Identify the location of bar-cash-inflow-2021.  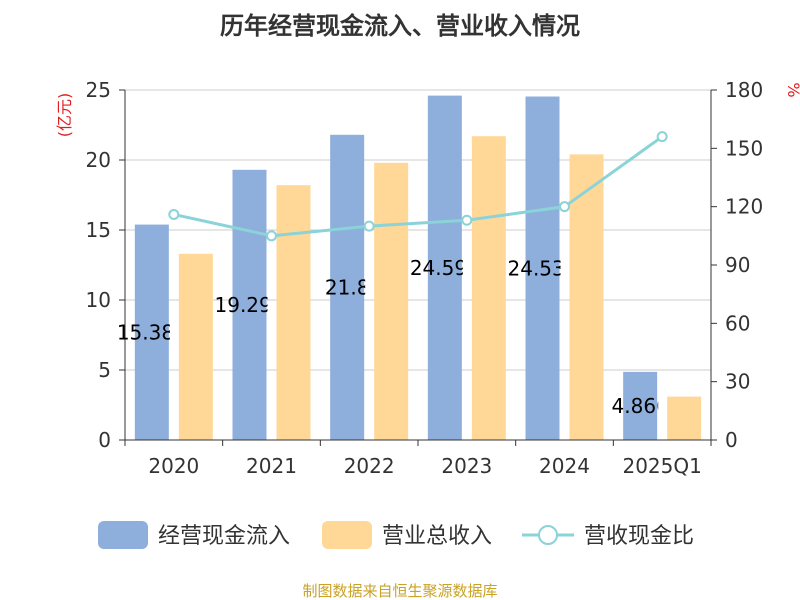
(249, 304).